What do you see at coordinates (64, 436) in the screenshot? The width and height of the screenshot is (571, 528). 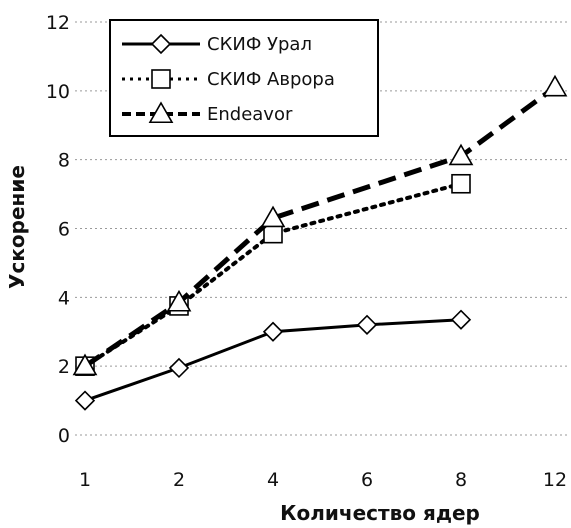 I see `y-tick-label: 0` at bounding box center [64, 436].